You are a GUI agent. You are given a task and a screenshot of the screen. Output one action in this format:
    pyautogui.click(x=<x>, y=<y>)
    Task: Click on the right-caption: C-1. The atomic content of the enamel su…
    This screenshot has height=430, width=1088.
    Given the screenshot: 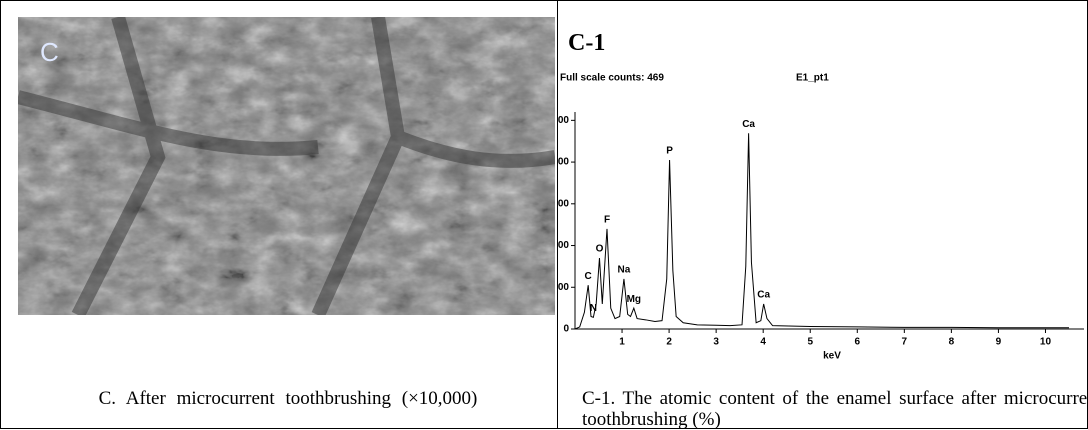 What is the action you would take?
    pyautogui.click(x=835, y=409)
    